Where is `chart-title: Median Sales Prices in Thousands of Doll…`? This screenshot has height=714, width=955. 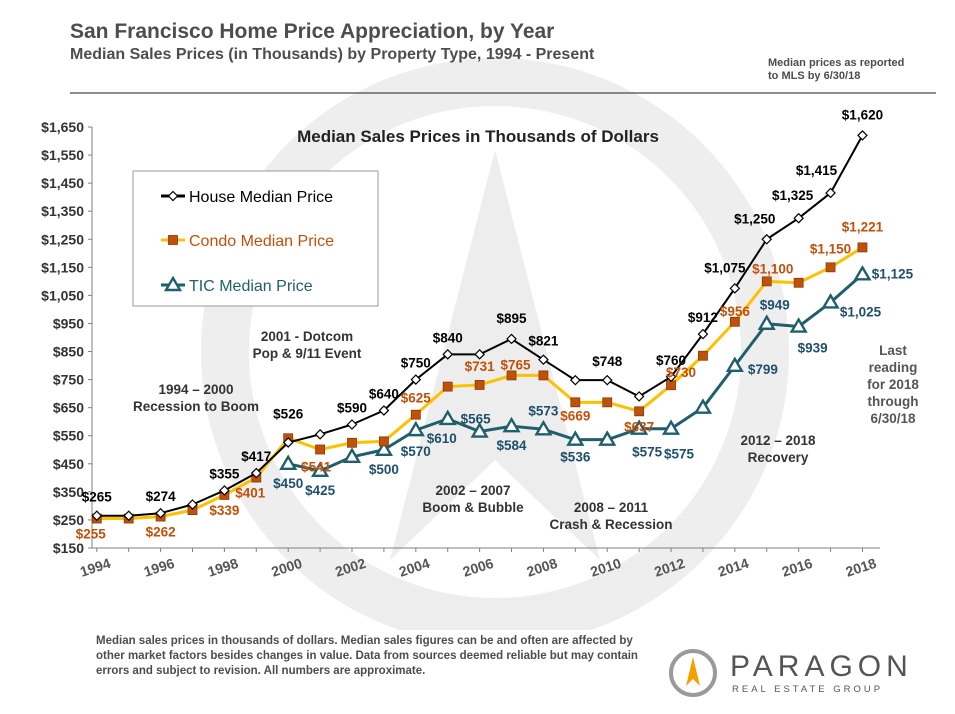
chart-title: Median Sales Prices in Thousands of Doll… is located at coordinates (478, 136).